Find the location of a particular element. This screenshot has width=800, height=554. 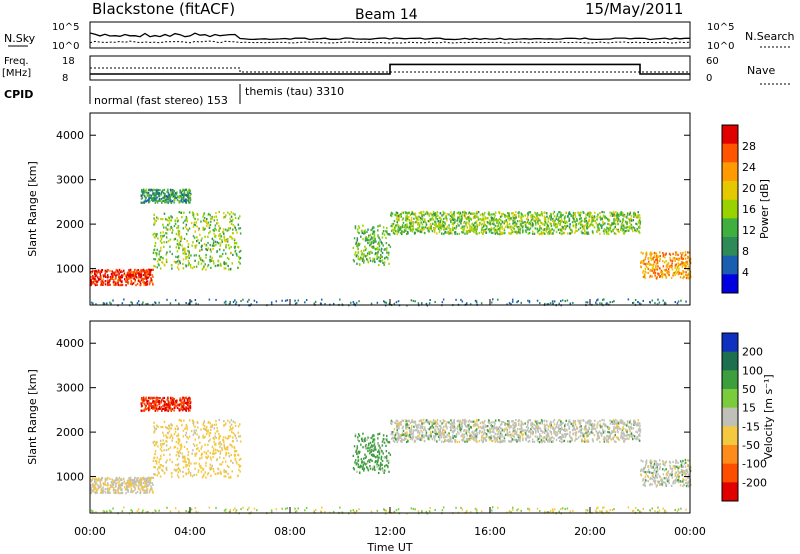

colorbar-tick-label: 24 is located at coordinates (749, 167).